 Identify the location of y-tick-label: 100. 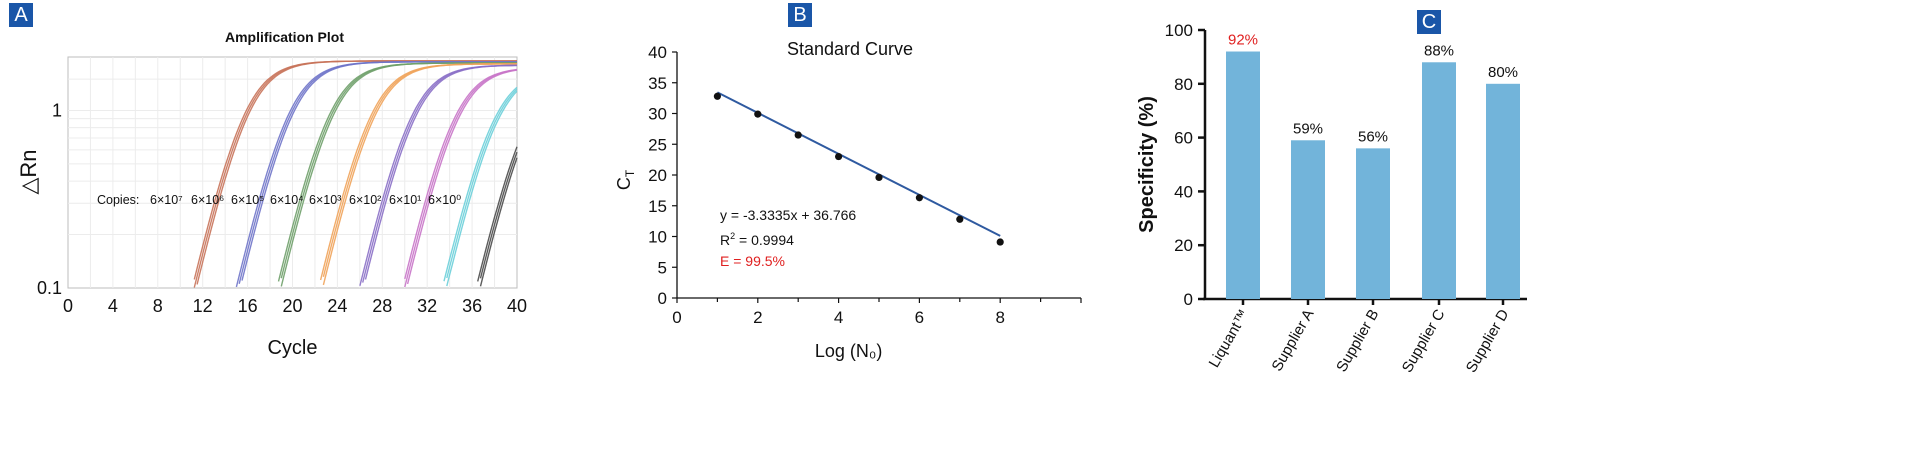
(1179, 30).